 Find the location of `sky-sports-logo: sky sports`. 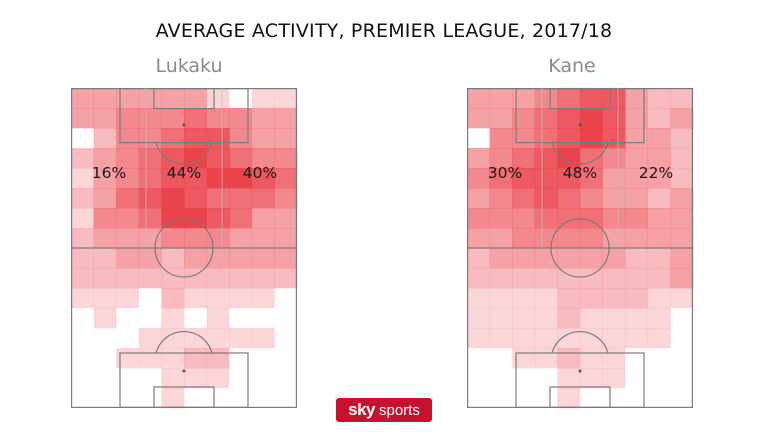

sky-sports-logo: sky sports is located at coordinates (384, 410).